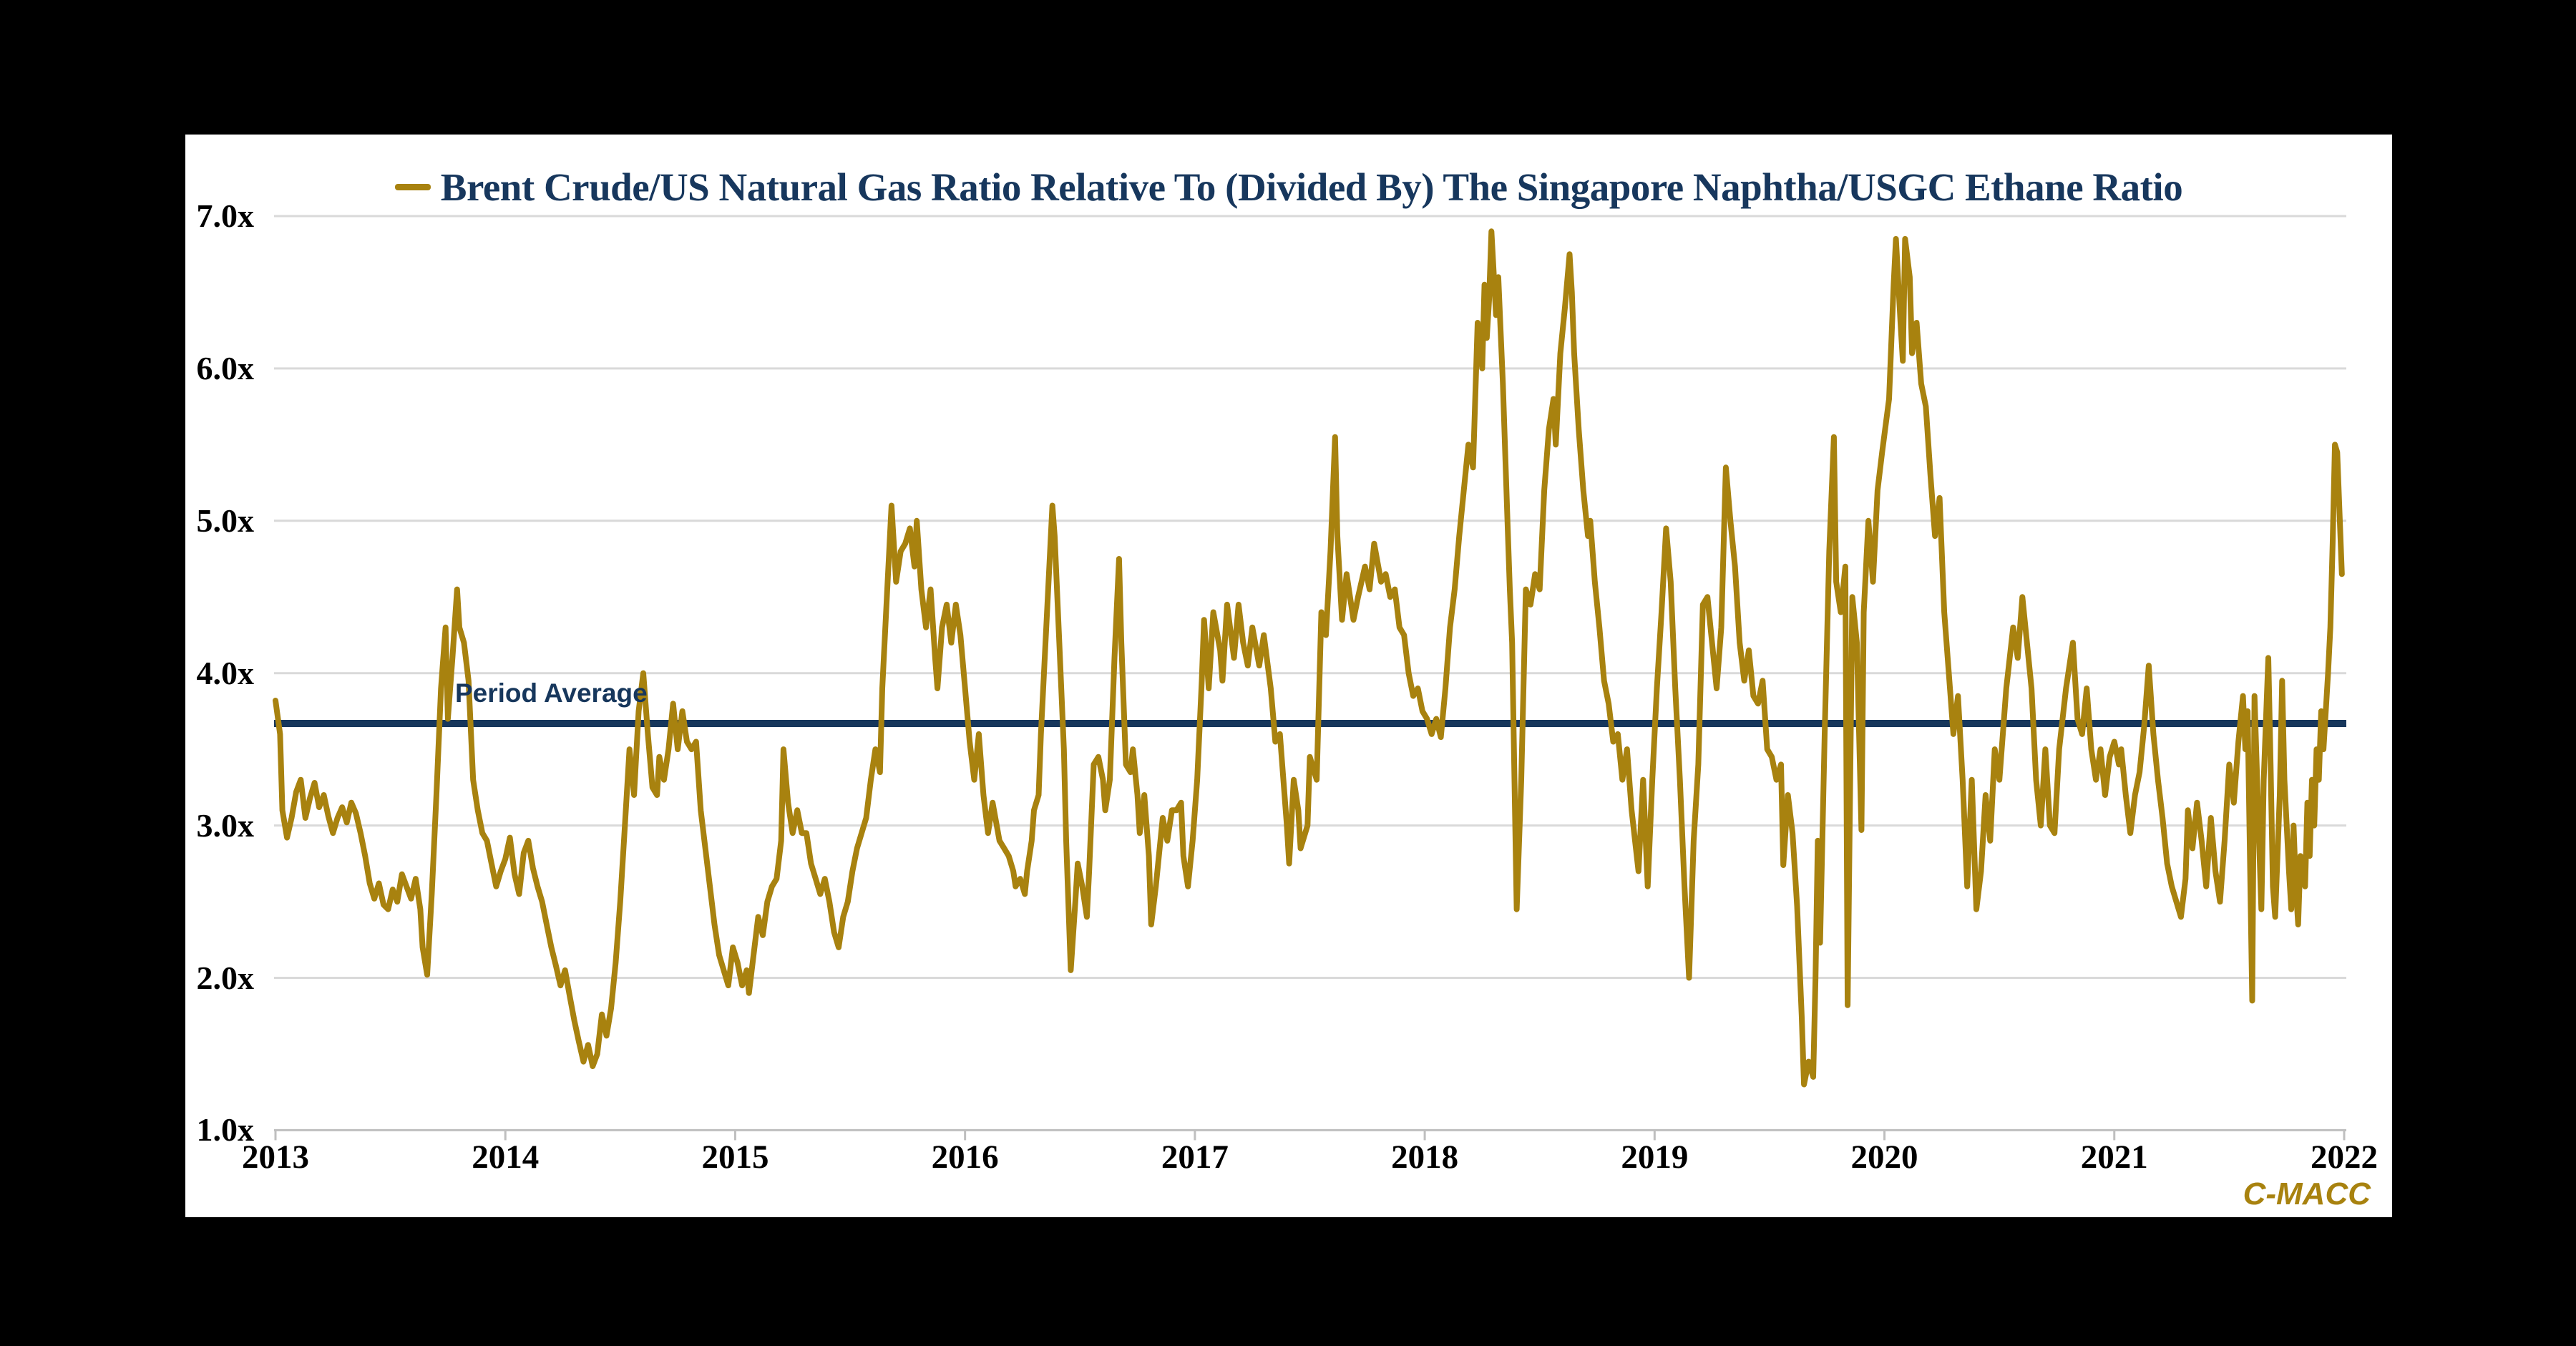 The image size is (2576, 1346). What do you see at coordinates (2114, 1157) in the screenshot?
I see `x-tick-label: 2021` at bounding box center [2114, 1157].